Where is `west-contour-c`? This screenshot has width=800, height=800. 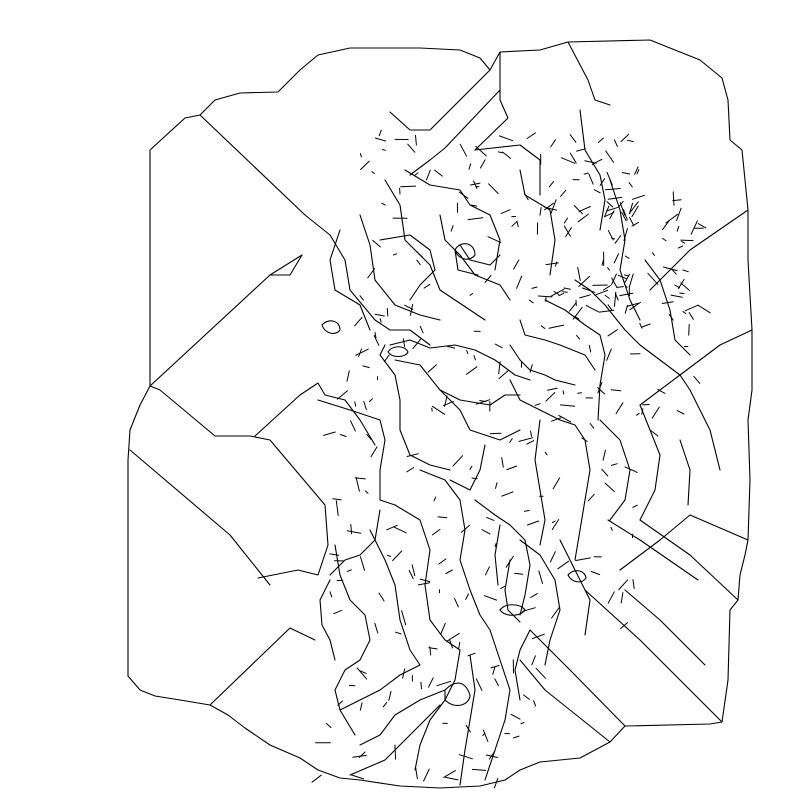
west-contour-c is located at coordinates (290, 409).